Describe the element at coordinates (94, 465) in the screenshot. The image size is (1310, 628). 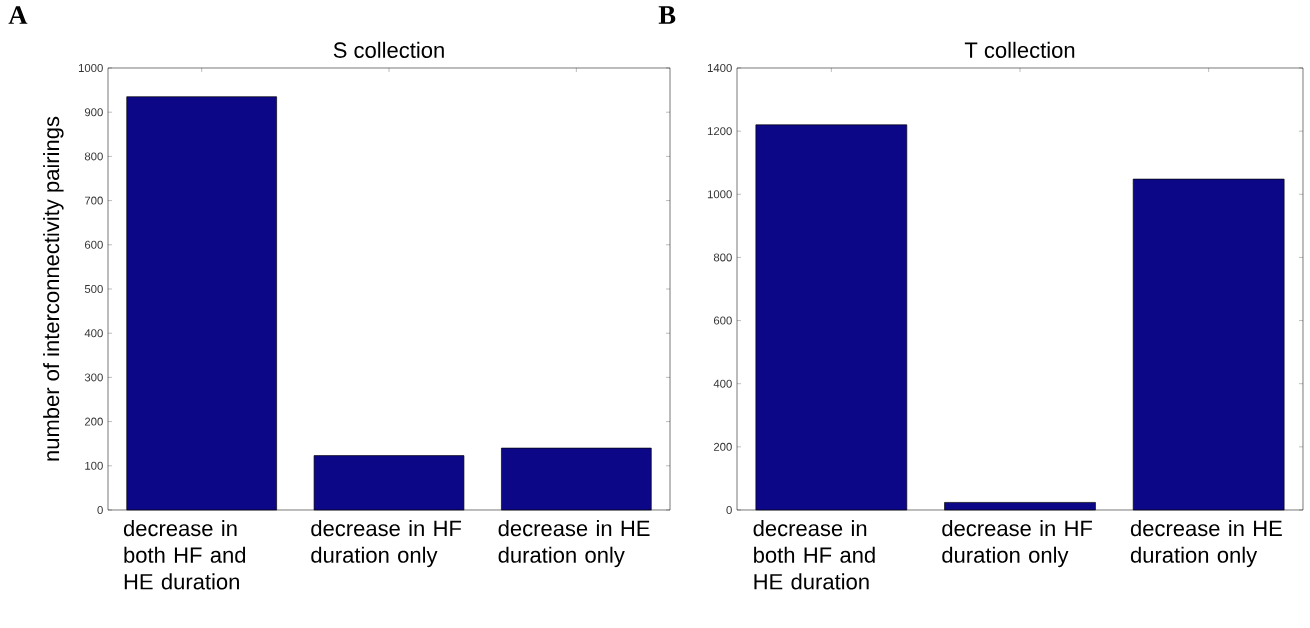
I see `y-tick-label: 100` at that location.